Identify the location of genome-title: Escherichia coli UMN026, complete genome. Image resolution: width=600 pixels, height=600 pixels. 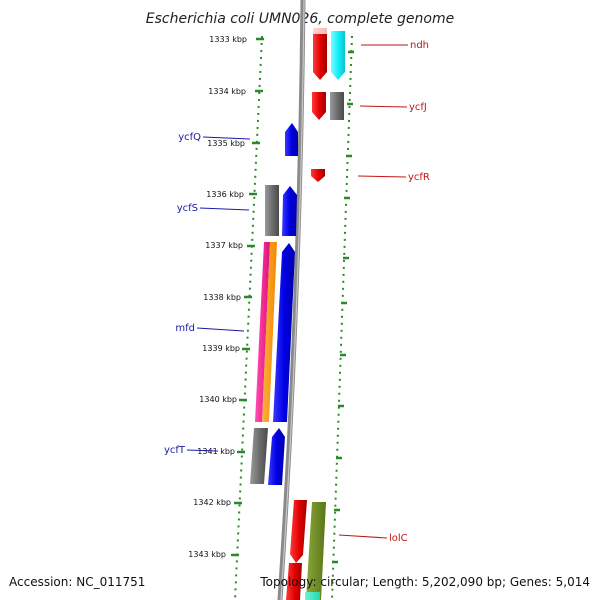
(300, 19).